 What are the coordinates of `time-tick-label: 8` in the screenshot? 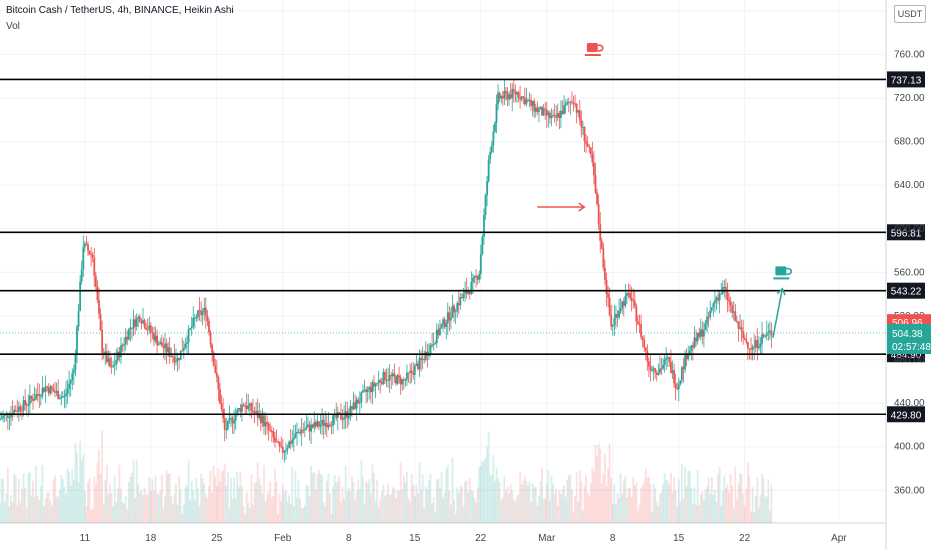 It's located at (613, 538).